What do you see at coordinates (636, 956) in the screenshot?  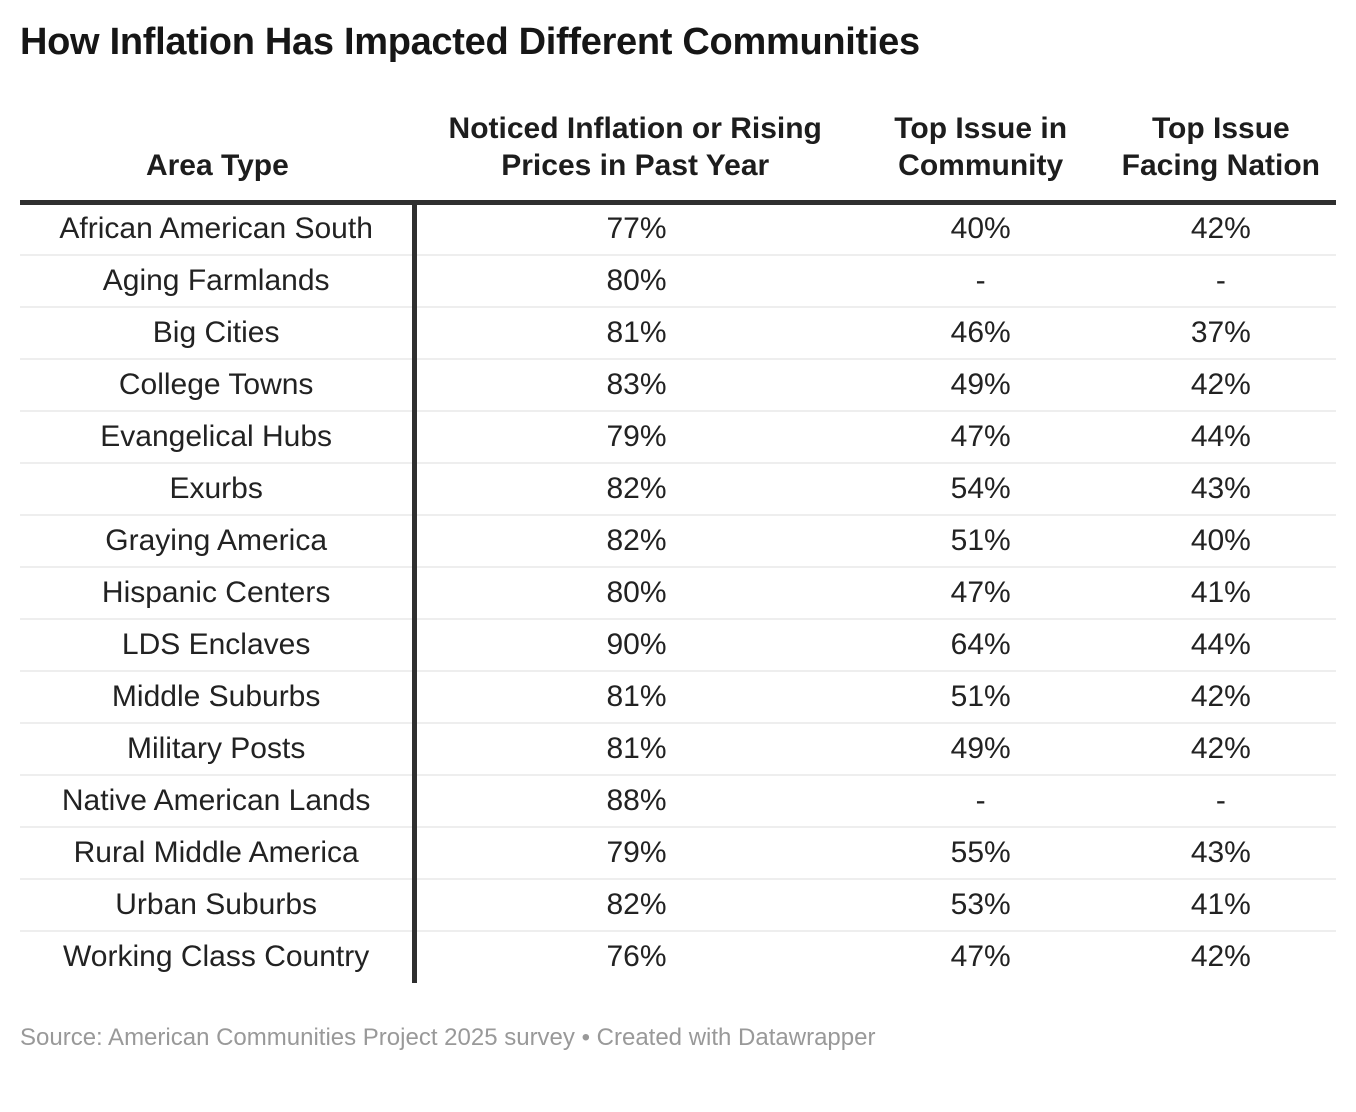 I see `noticed-inflation-cell: 76%` at bounding box center [636, 956].